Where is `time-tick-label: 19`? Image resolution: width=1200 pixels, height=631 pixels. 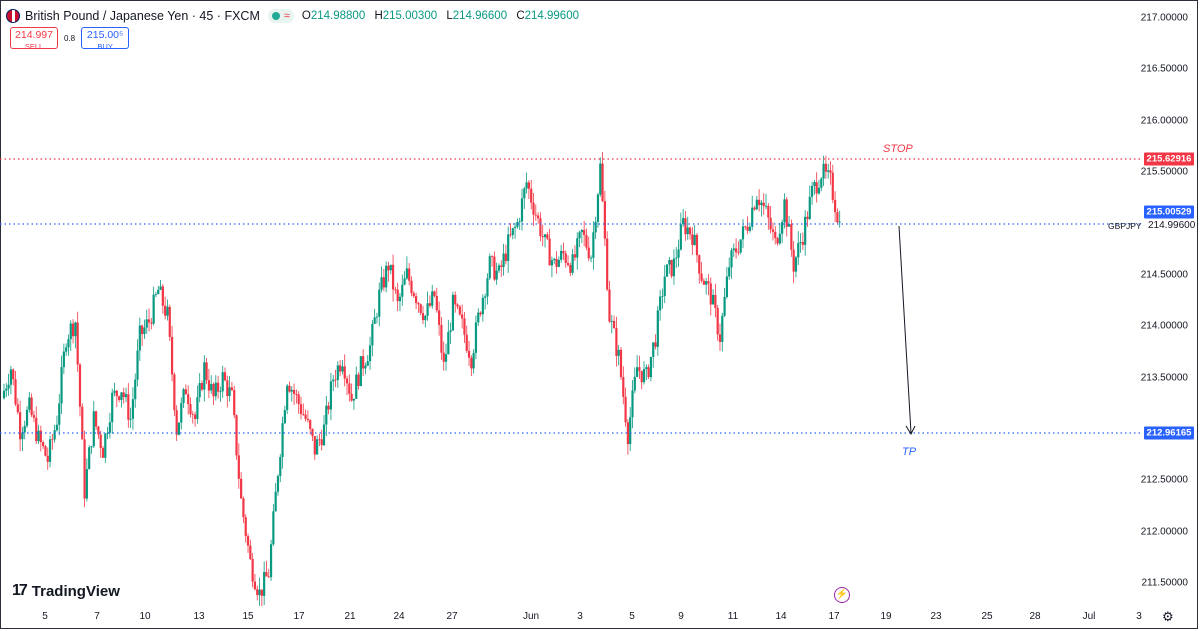 time-tick-label: 19 is located at coordinates (886, 616).